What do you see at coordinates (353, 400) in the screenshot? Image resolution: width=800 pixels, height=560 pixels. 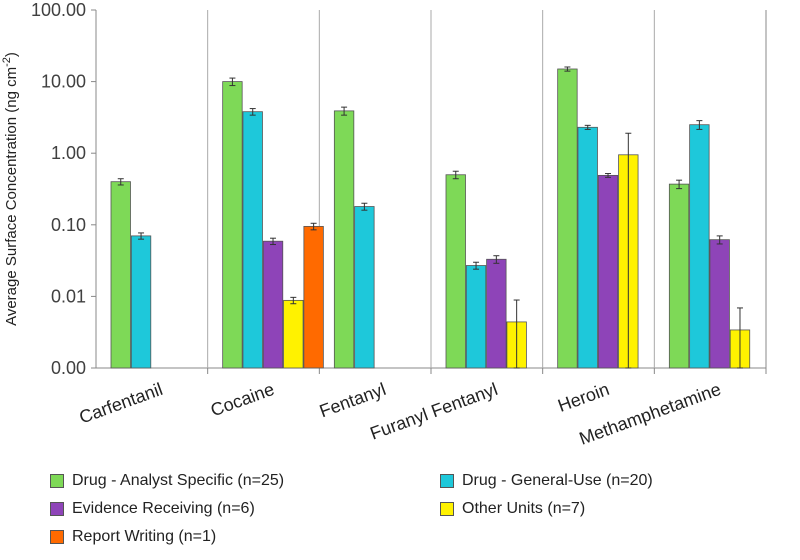 I see `category-label: Fentanyl` at bounding box center [353, 400].